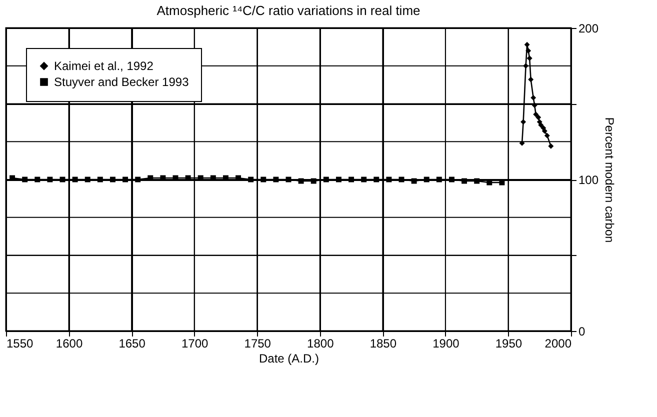  What do you see at coordinates (122, 82) in the screenshot?
I see `legend-label: Stuyver and Becker 1993` at bounding box center [122, 82].